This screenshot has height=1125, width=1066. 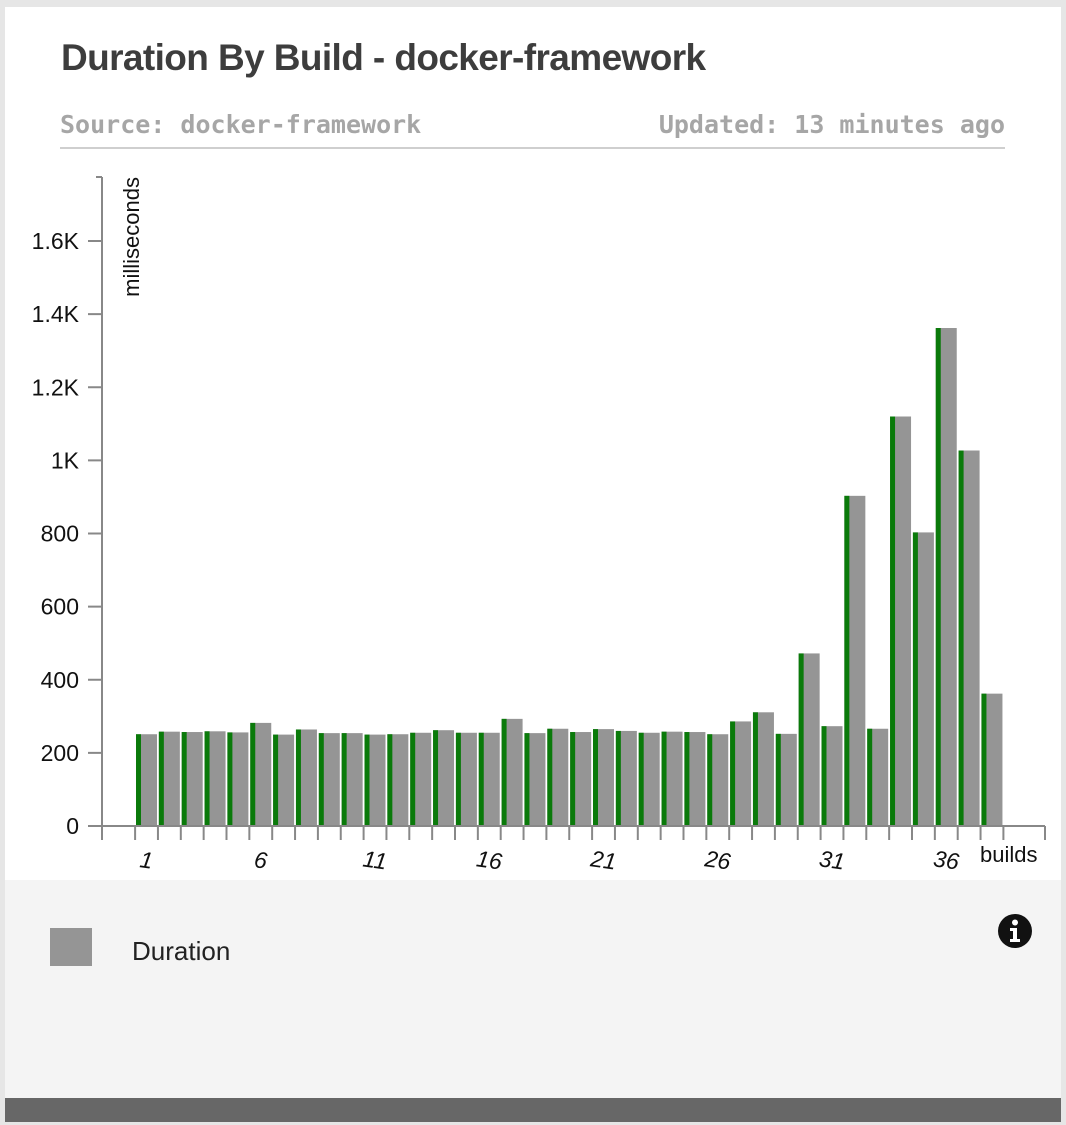 I want to click on x-tick-label: 31, so click(x=832, y=859).